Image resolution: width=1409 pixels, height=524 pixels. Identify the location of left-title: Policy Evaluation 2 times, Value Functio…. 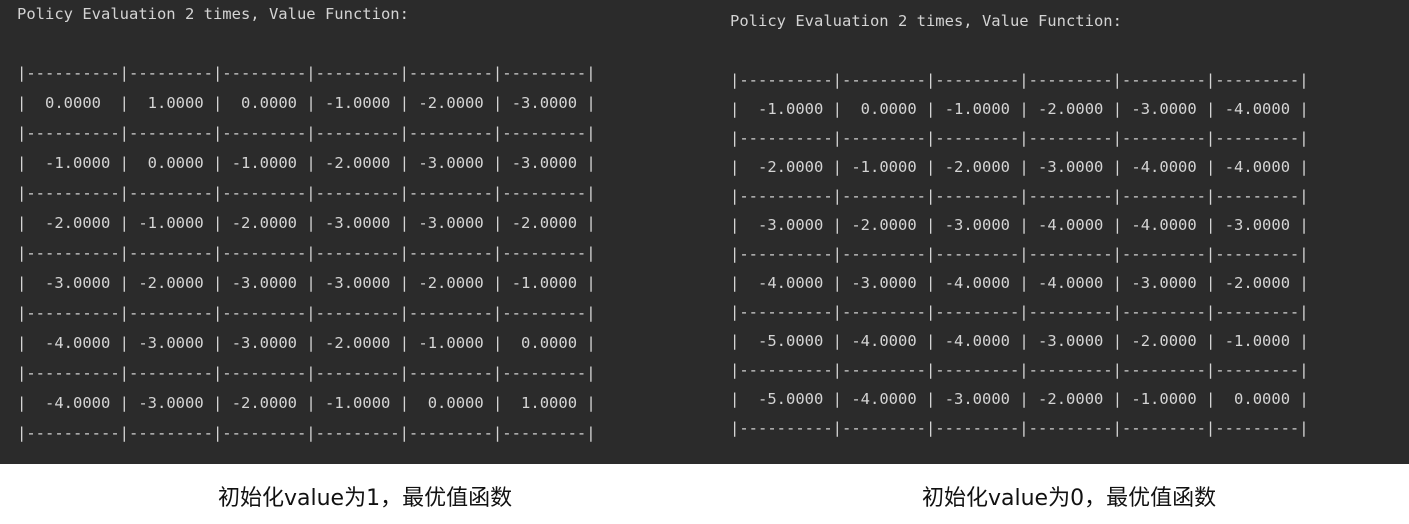
(213, 14).